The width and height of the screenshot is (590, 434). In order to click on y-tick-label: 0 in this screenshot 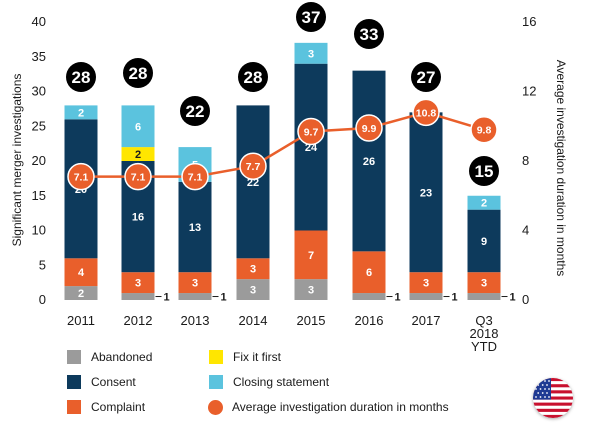, I will do `click(42, 299)`.